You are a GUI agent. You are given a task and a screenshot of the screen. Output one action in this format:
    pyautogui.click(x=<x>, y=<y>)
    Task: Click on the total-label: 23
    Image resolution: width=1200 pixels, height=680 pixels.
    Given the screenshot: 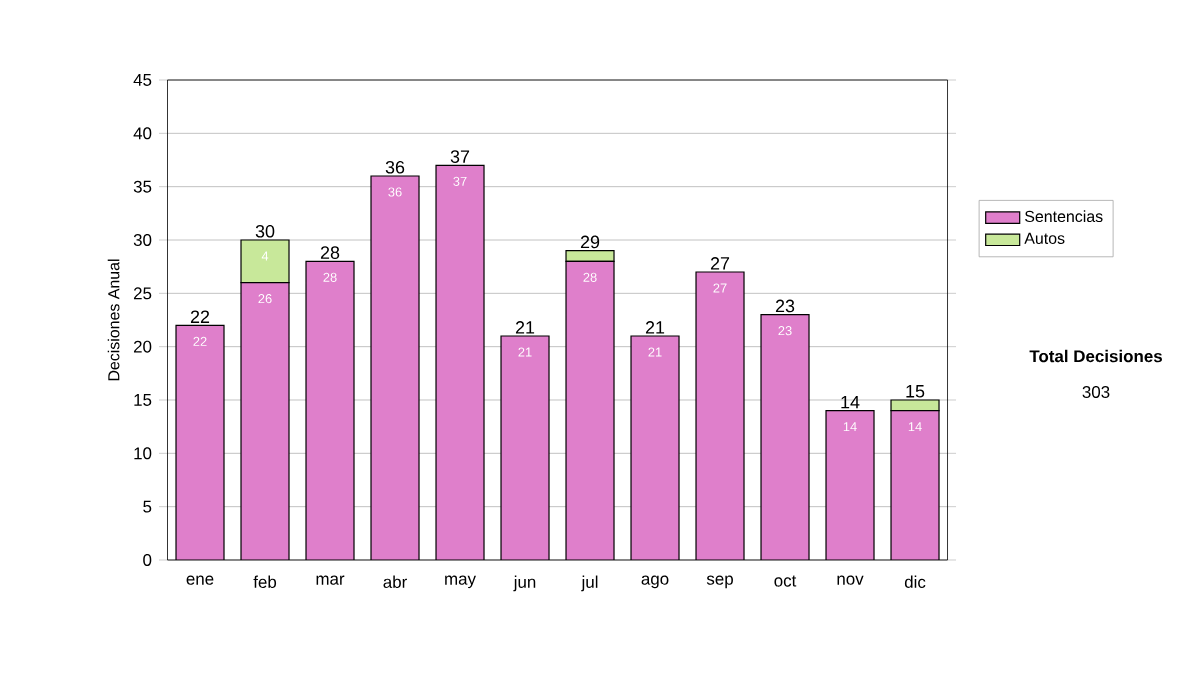 What is the action you would take?
    pyautogui.click(x=785, y=306)
    